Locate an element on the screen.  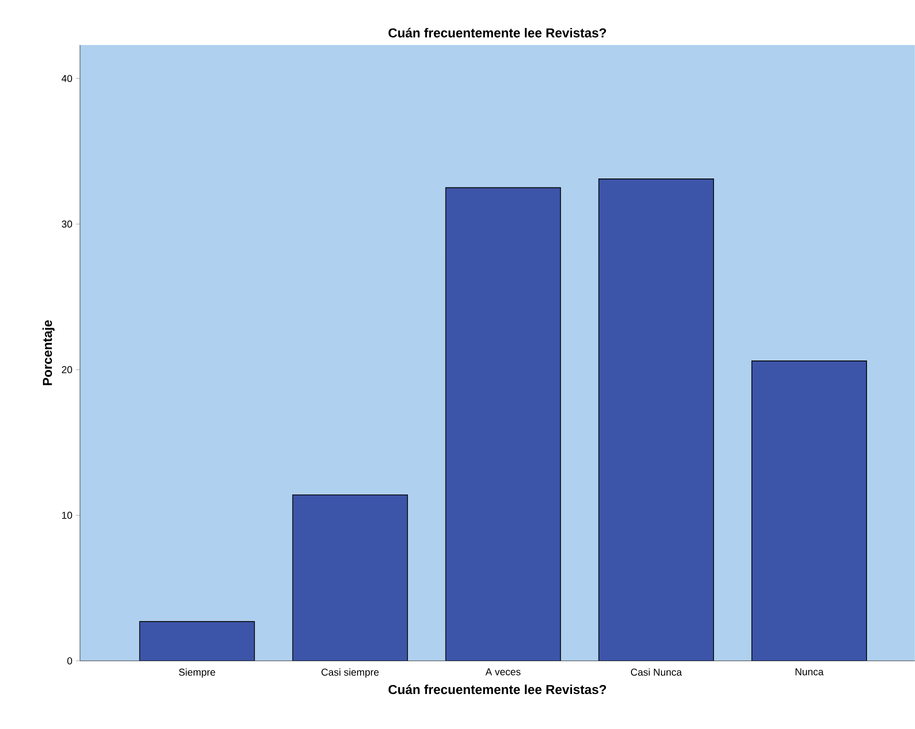
y-tick-label: 10 is located at coordinates (67, 515).